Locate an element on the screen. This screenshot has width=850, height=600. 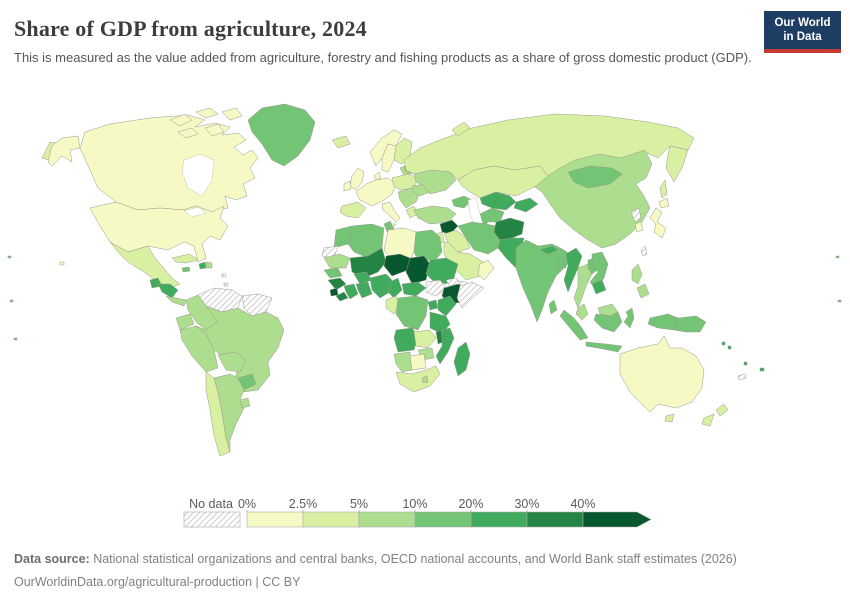
region-iceland is located at coordinates (341, 142).